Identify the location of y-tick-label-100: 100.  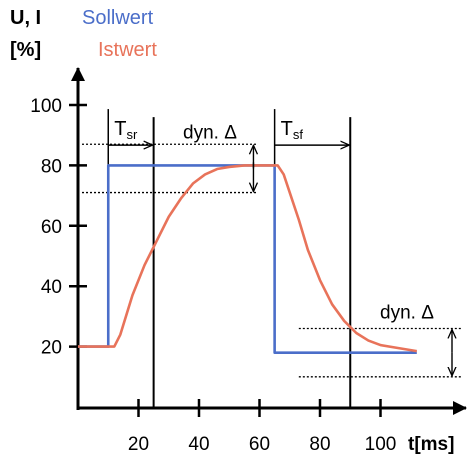
(46, 106).